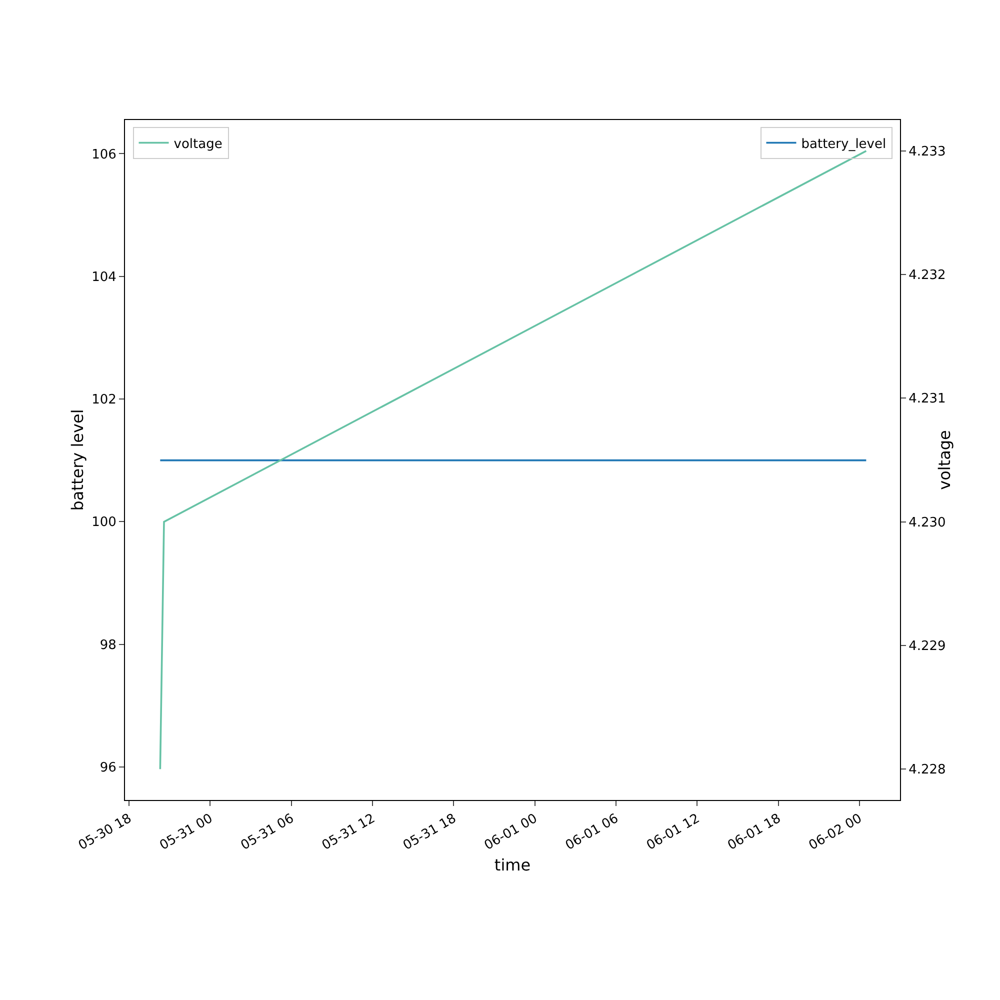 The height and width of the screenshot is (1000, 1000). Describe the element at coordinates (104, 277) in the screenshot. I see `y-tick-label: 104` at that location.